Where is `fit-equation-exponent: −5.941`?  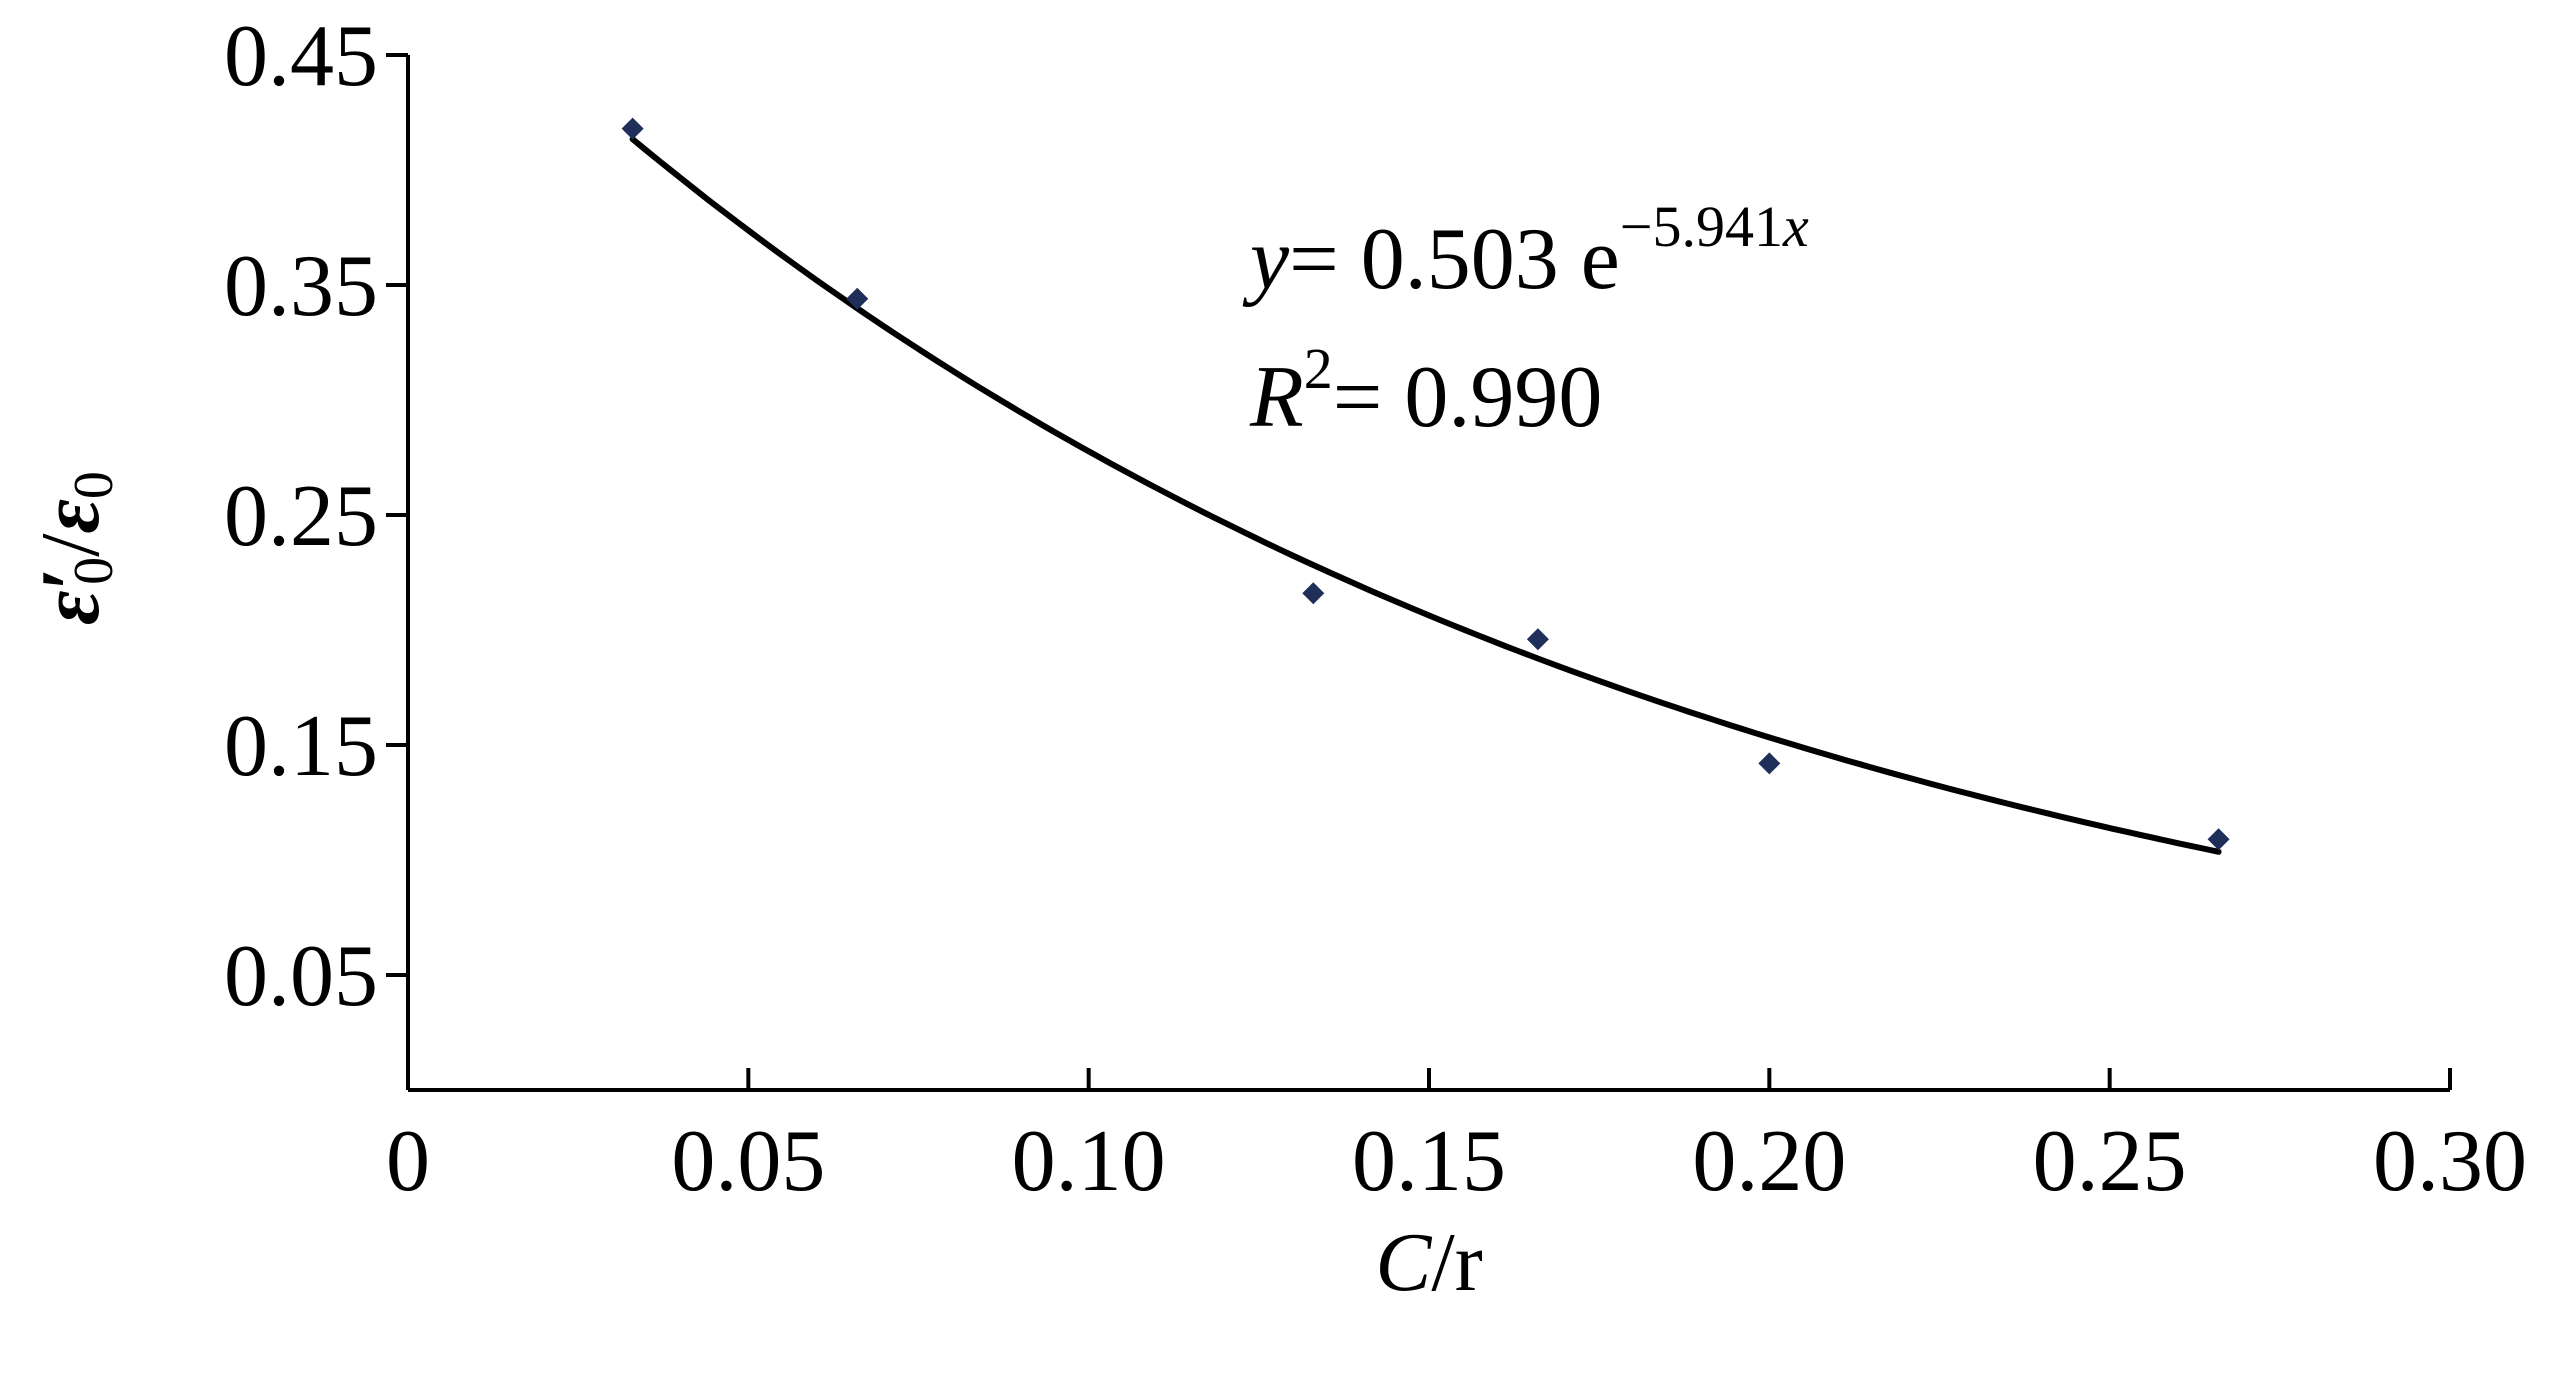
fit-equation-exponent: −5.941 is located at coordinates (1701, 226).